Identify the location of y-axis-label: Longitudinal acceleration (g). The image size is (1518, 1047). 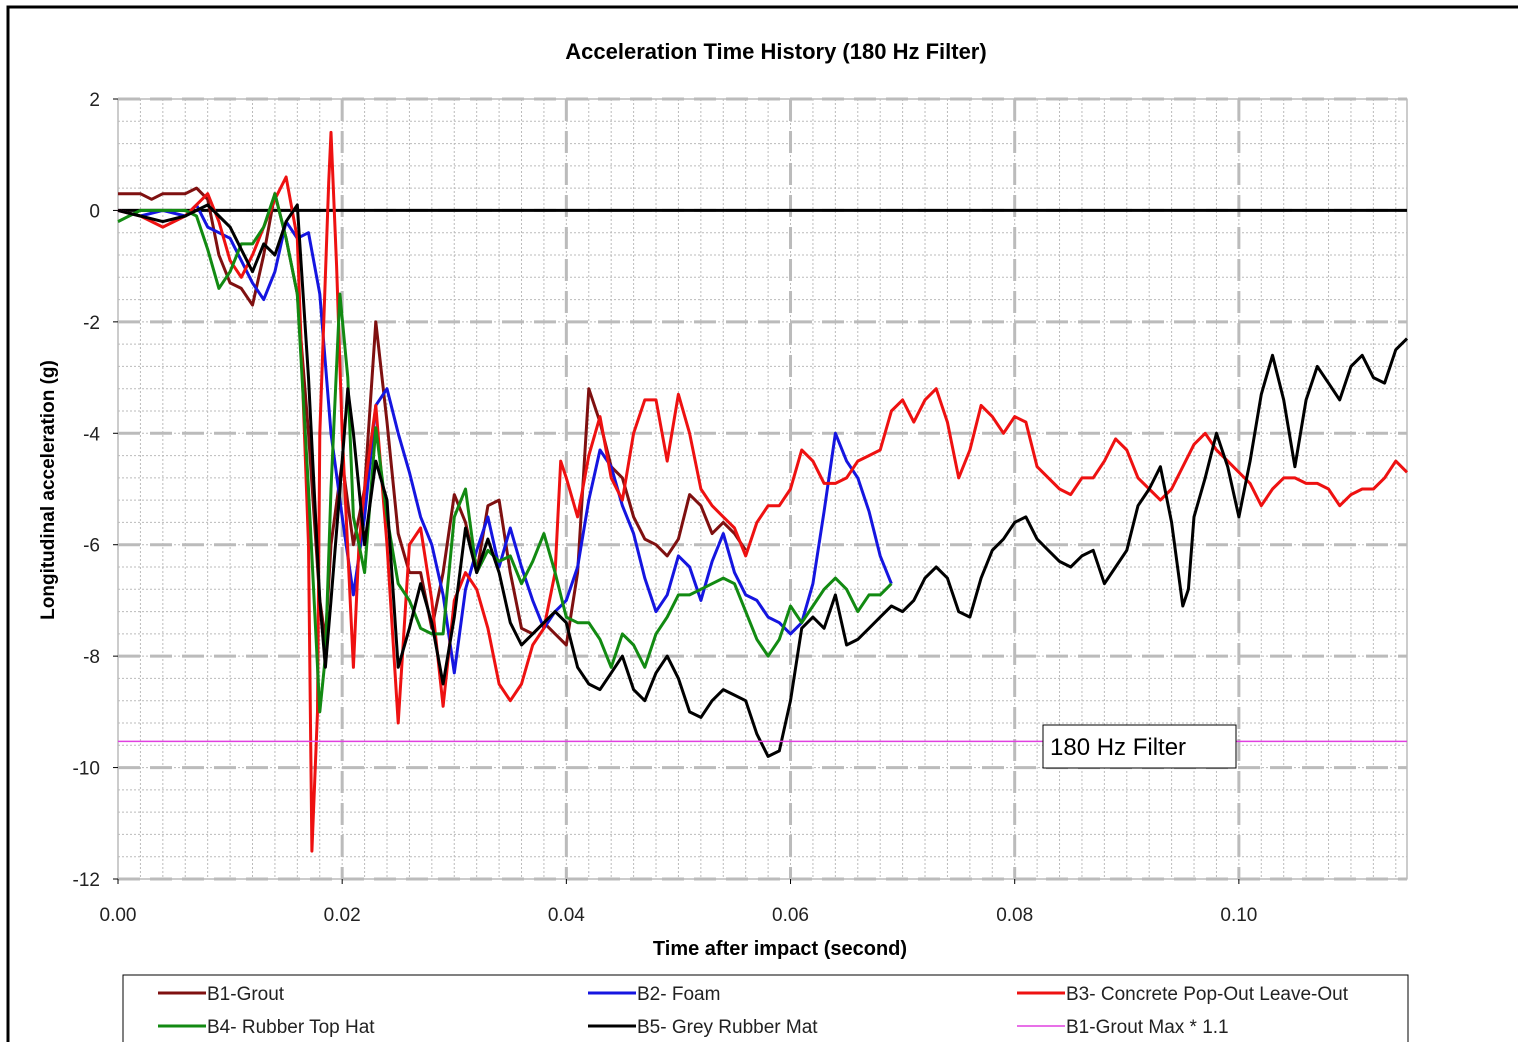
(48, 490).